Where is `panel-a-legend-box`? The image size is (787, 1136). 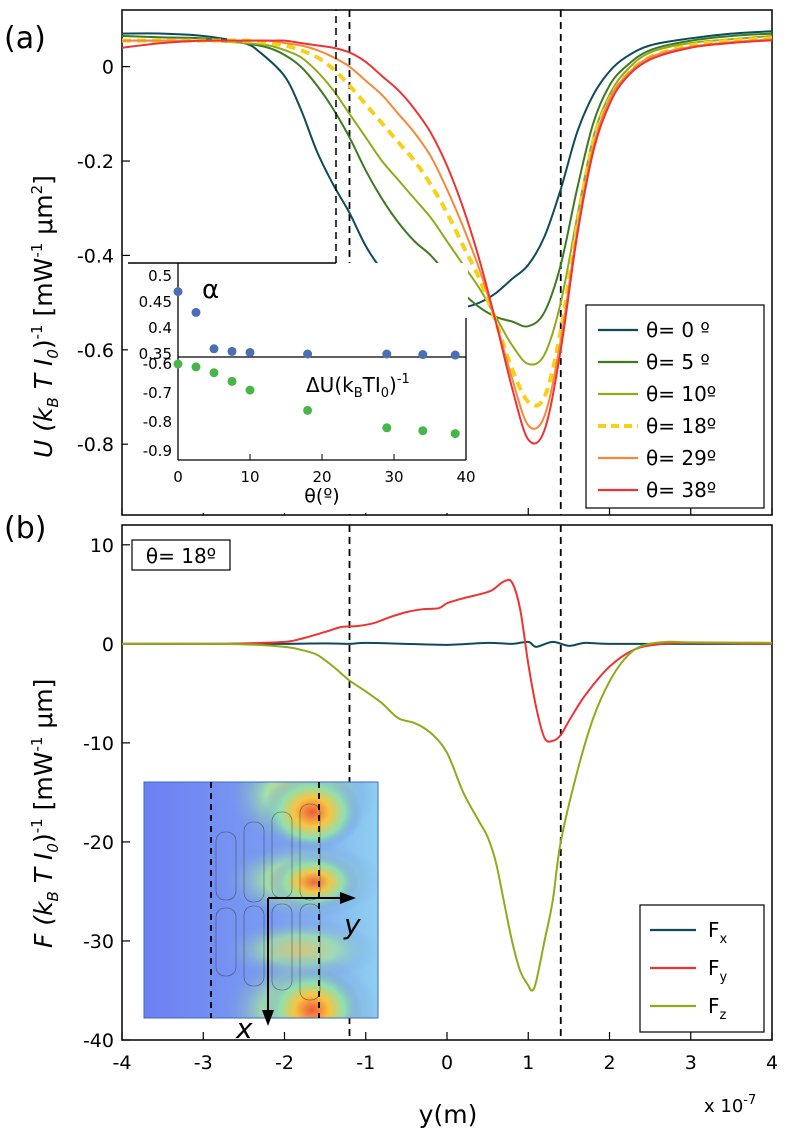
panel-a-legend-box is located at coordinates (675, 406).